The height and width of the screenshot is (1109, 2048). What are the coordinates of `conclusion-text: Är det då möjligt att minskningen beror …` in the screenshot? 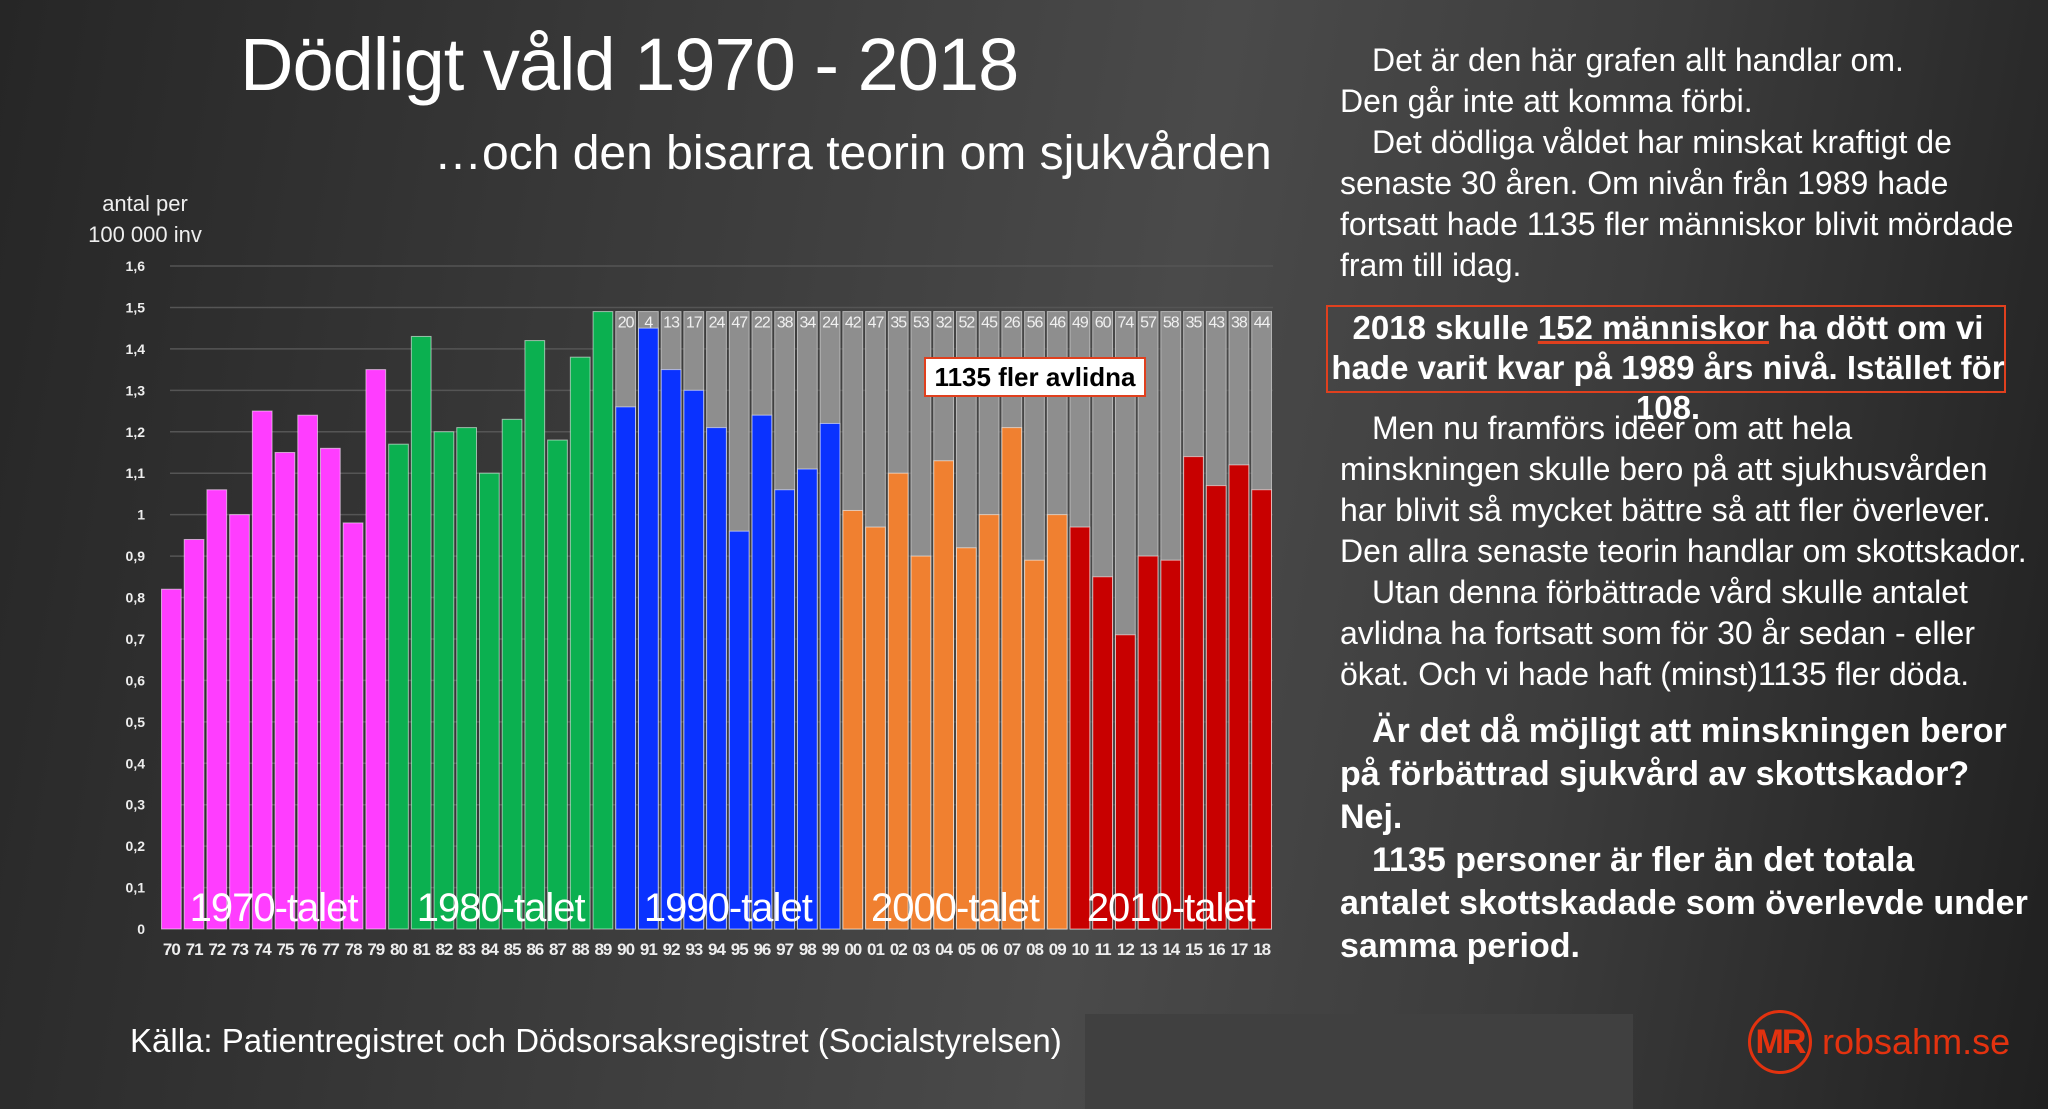 It's located at (1685, 839).